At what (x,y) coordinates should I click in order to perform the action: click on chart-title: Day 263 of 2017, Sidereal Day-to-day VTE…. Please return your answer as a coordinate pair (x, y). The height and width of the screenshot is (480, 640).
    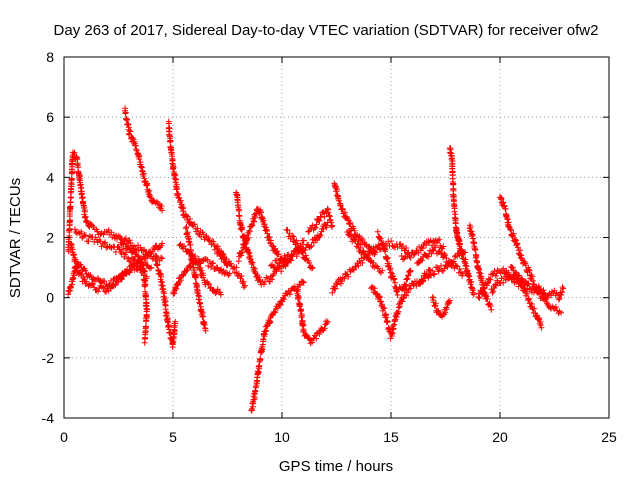
    Looking at the image, I should click on (326, 30).